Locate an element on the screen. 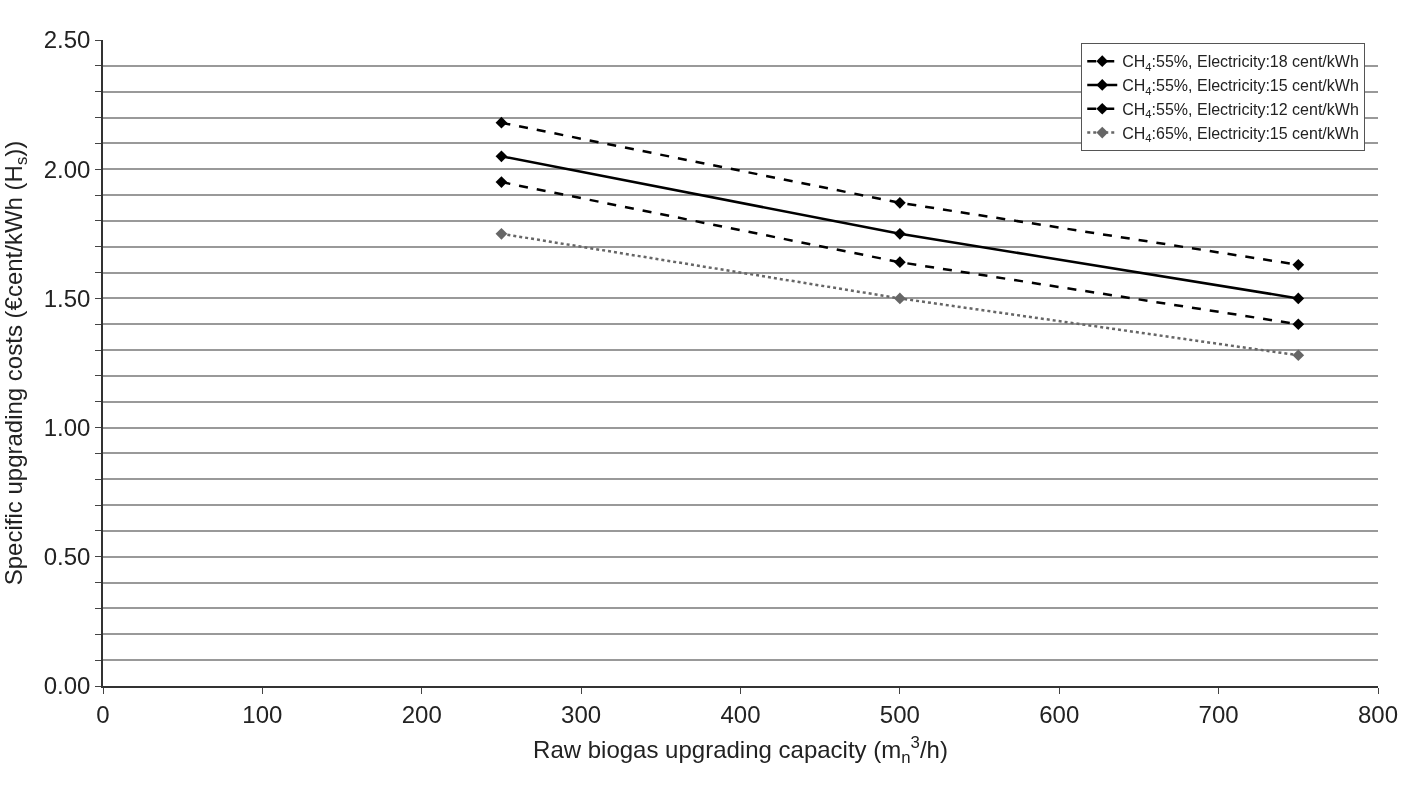 The image size is (1410, 786). legend-label: CH$_{4}$:65%, Electricity:15 cent/kWh is located at coordinates (1240, 134).